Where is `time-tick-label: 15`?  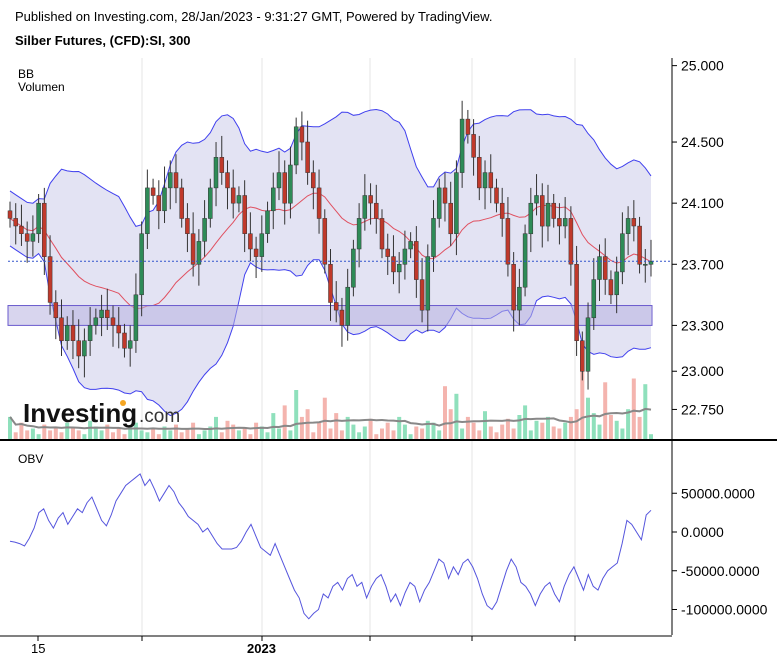
time-tick-label: 15 is located at coordinates (38, 648).